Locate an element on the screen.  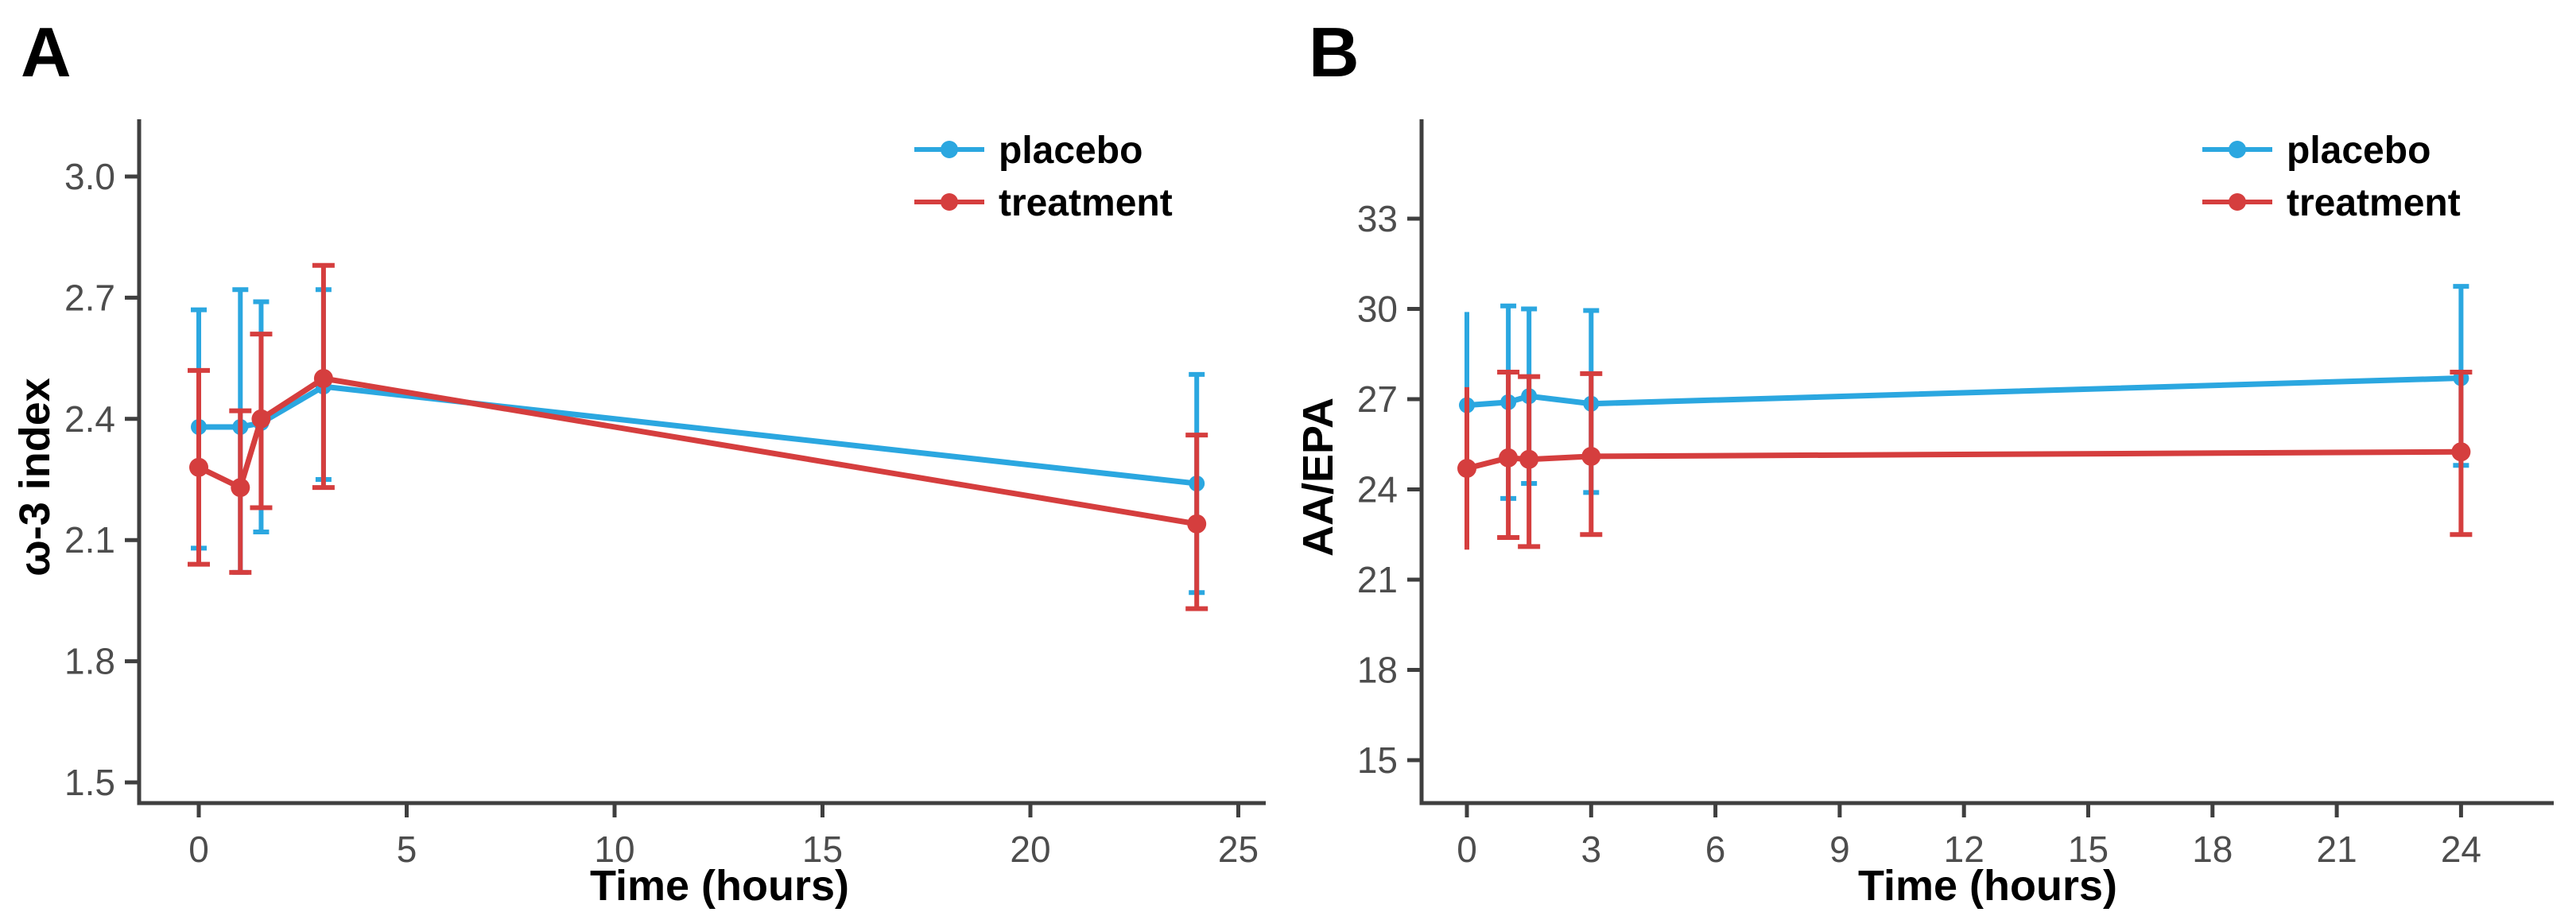
y-tick-label: 1.5 is located at coordinates (89, 782).